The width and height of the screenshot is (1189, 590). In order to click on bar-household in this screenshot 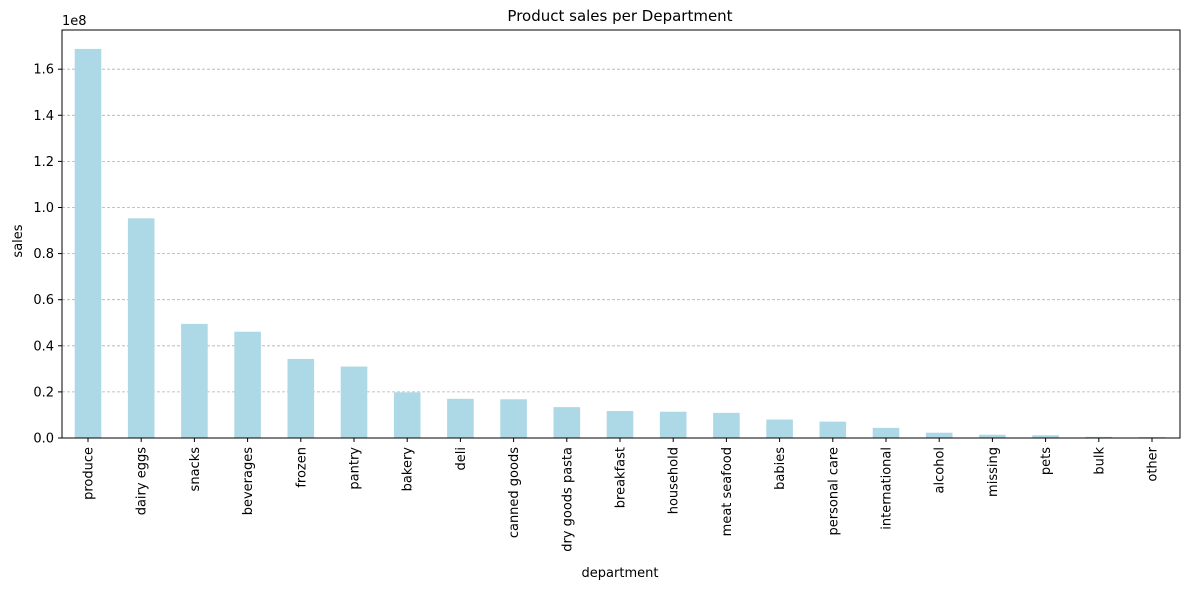, I will do `click(673, 424)`.